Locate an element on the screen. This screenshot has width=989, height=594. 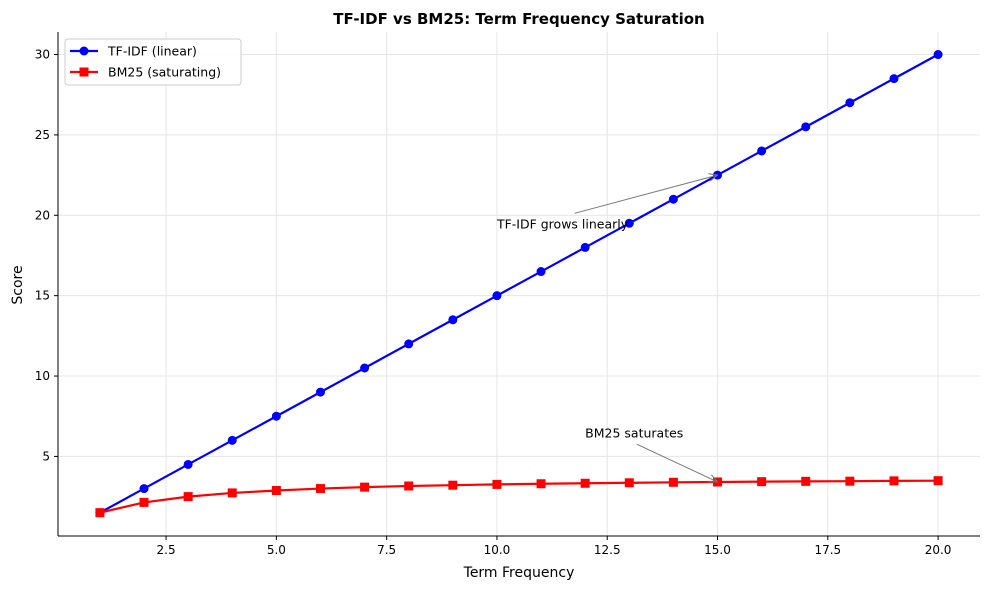
x-tick-label: 20.0 is located at coordinates (938, 550).